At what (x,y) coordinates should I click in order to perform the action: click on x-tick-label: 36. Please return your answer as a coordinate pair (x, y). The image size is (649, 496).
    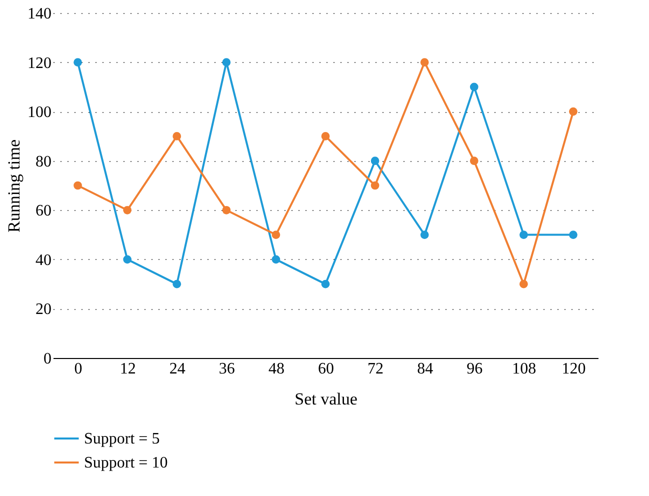
    Looking at the image, I should click on (226, 369).